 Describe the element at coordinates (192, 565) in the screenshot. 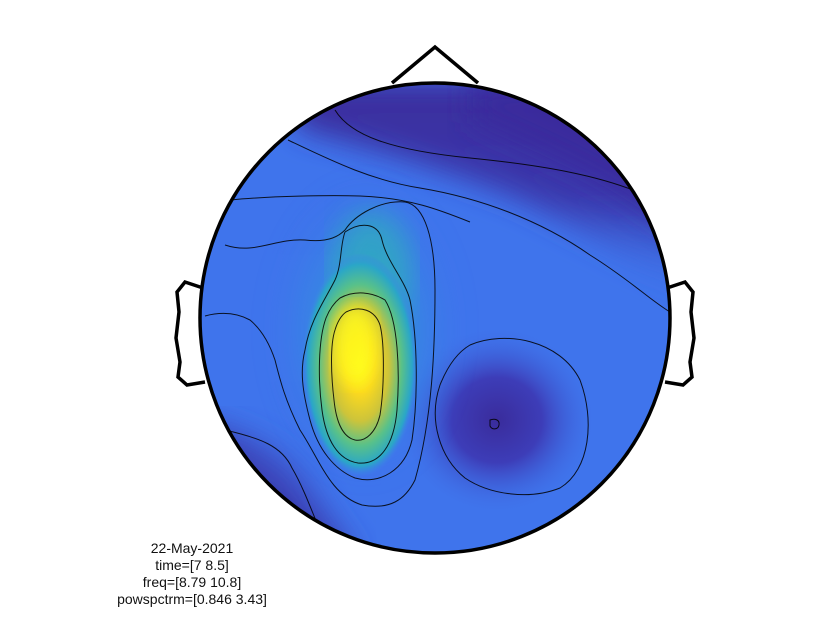

I see `time-label: time=[7 8.5]` at that location.